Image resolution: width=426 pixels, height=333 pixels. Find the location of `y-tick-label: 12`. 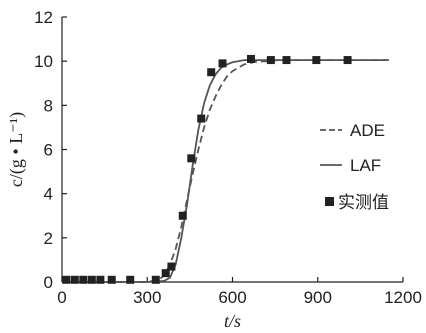

y-tick-label: 12 is located at coordinates (43, 17).